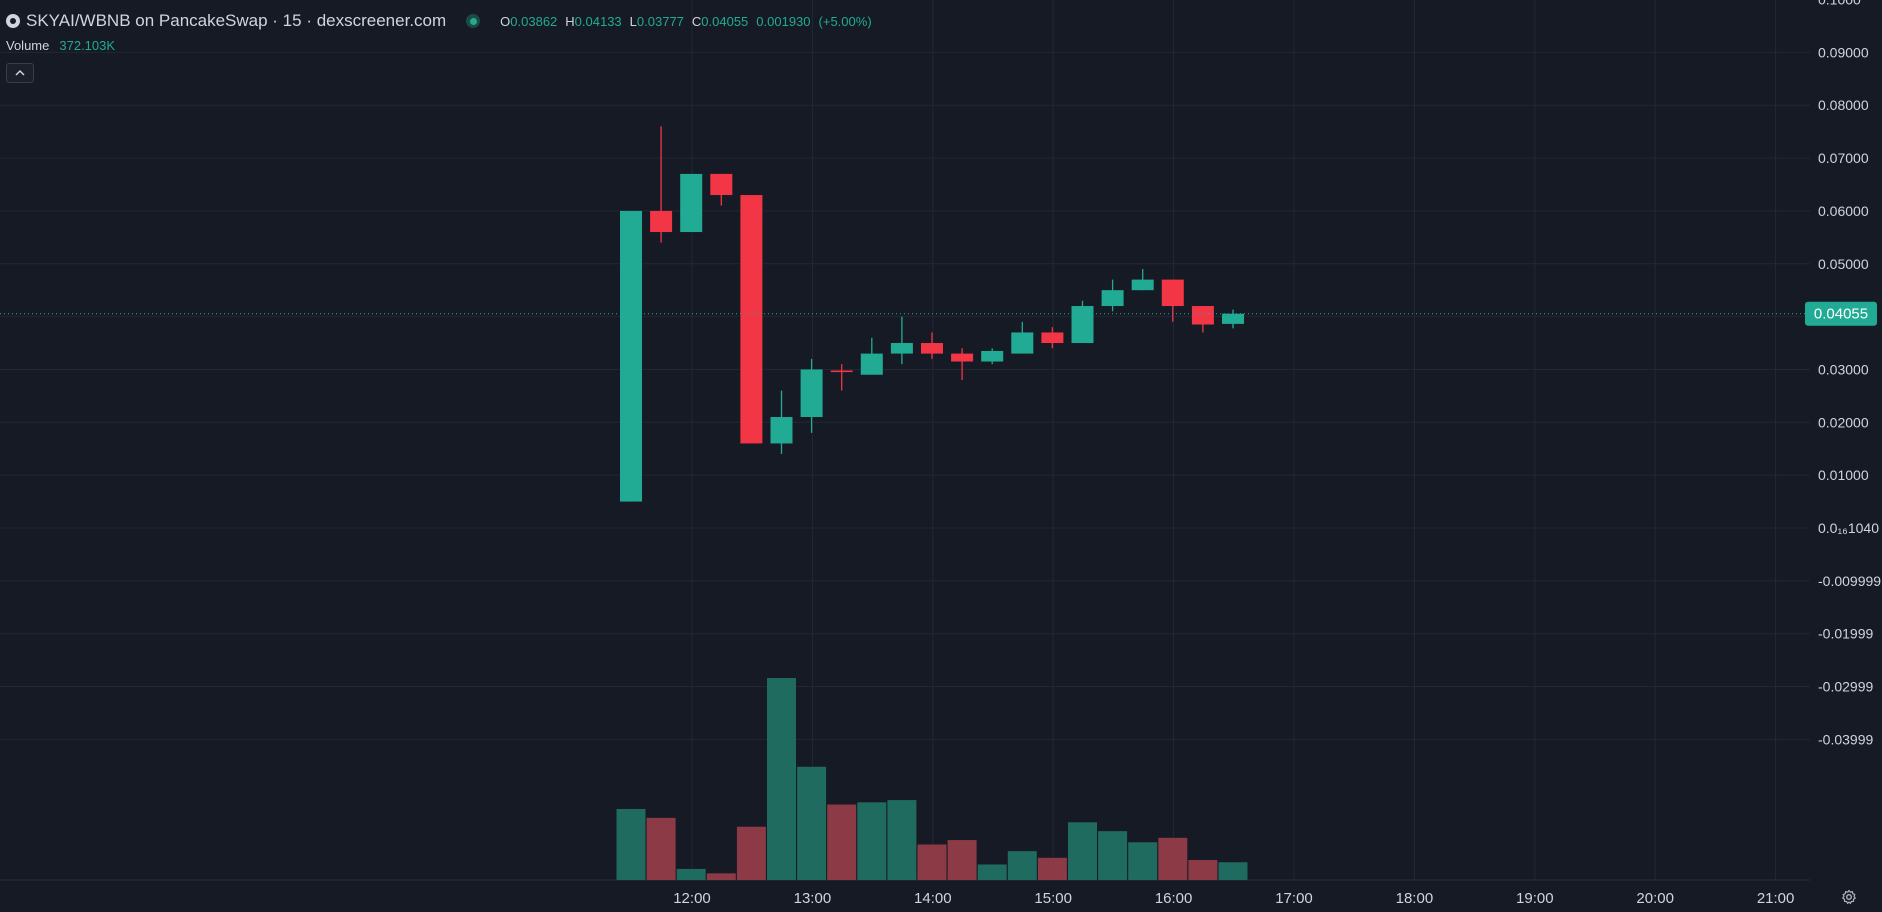 The image size is (1882, 912). What do you see at coordinates (1843, 158) in the screenshot?
I see `y-tick-label: 0.07000` at bounding box center [1843, 158].